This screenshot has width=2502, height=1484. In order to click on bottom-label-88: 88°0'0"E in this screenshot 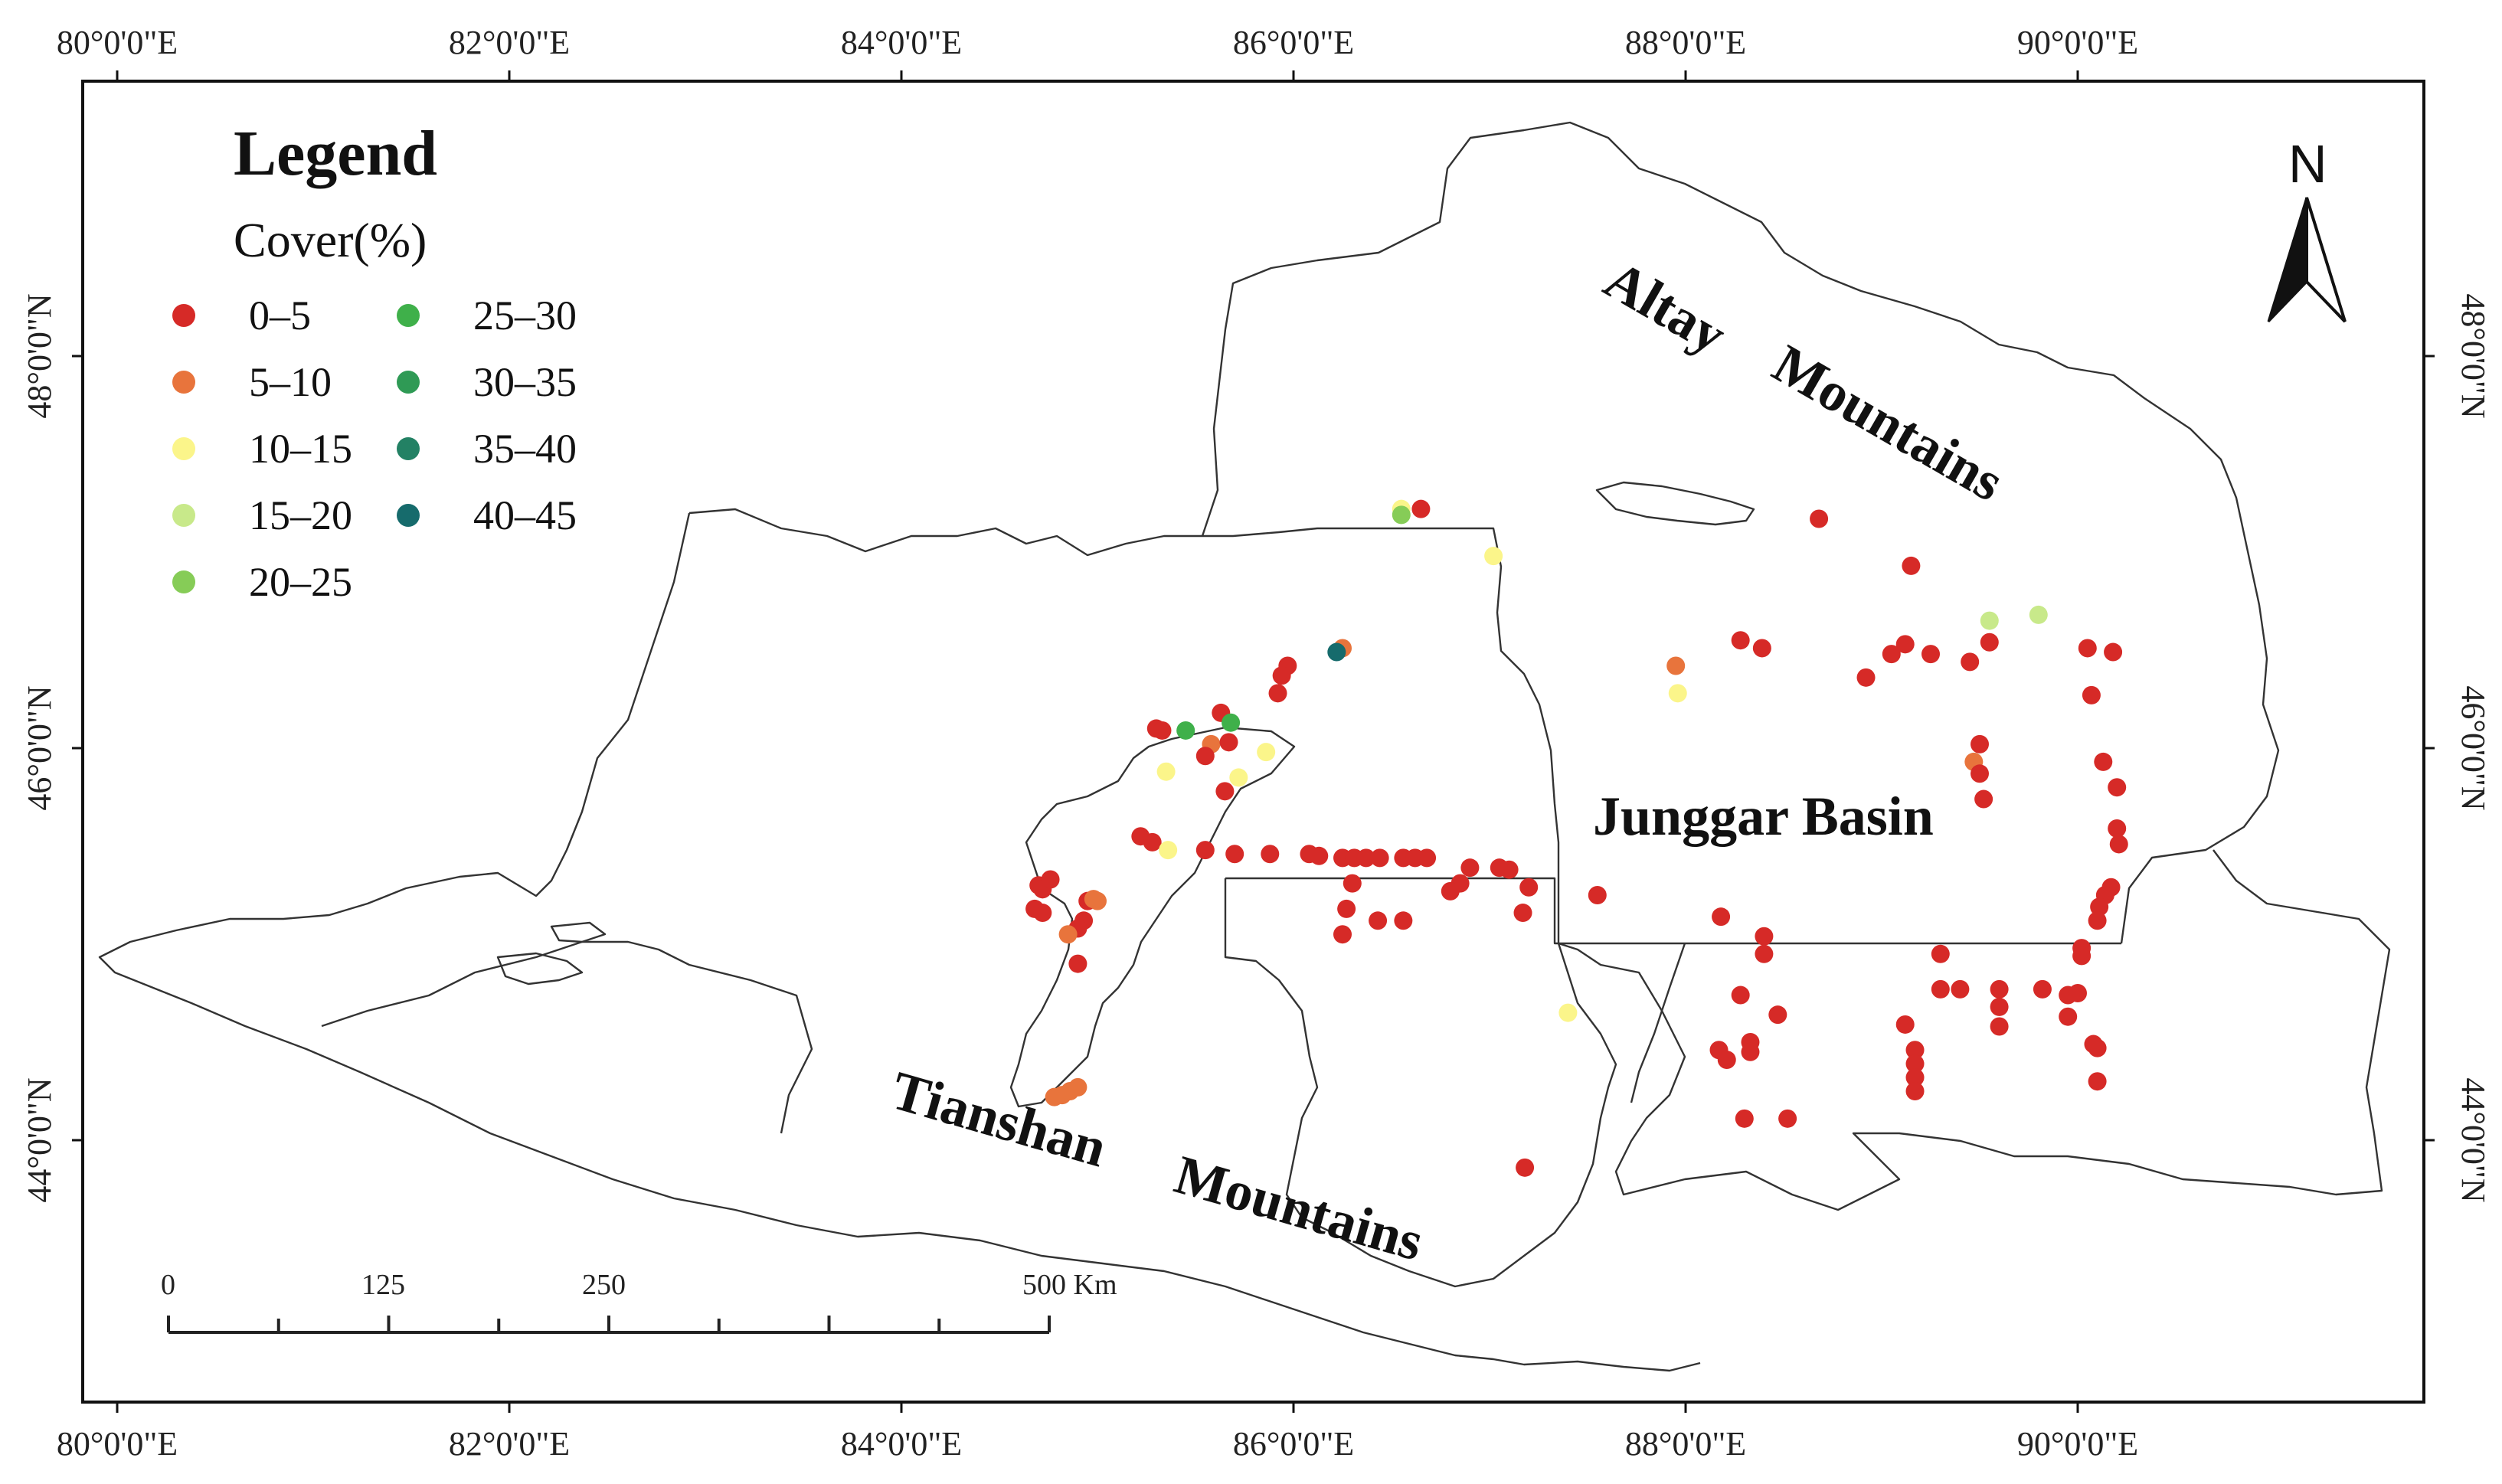, I will do `click(1686, 1444)`.